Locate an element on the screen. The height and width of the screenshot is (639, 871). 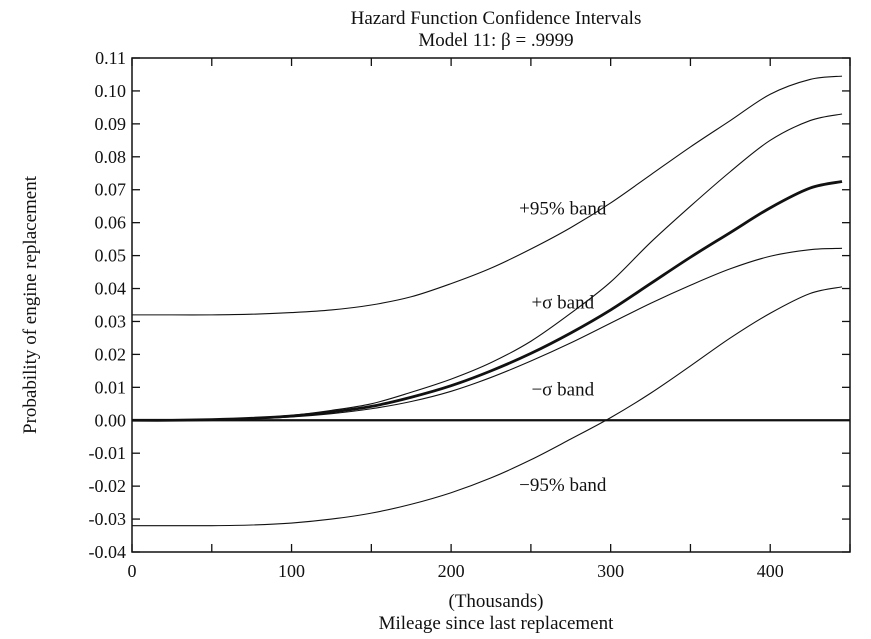
y-tick-label: -0.02 is located at coordinates (108, 486).